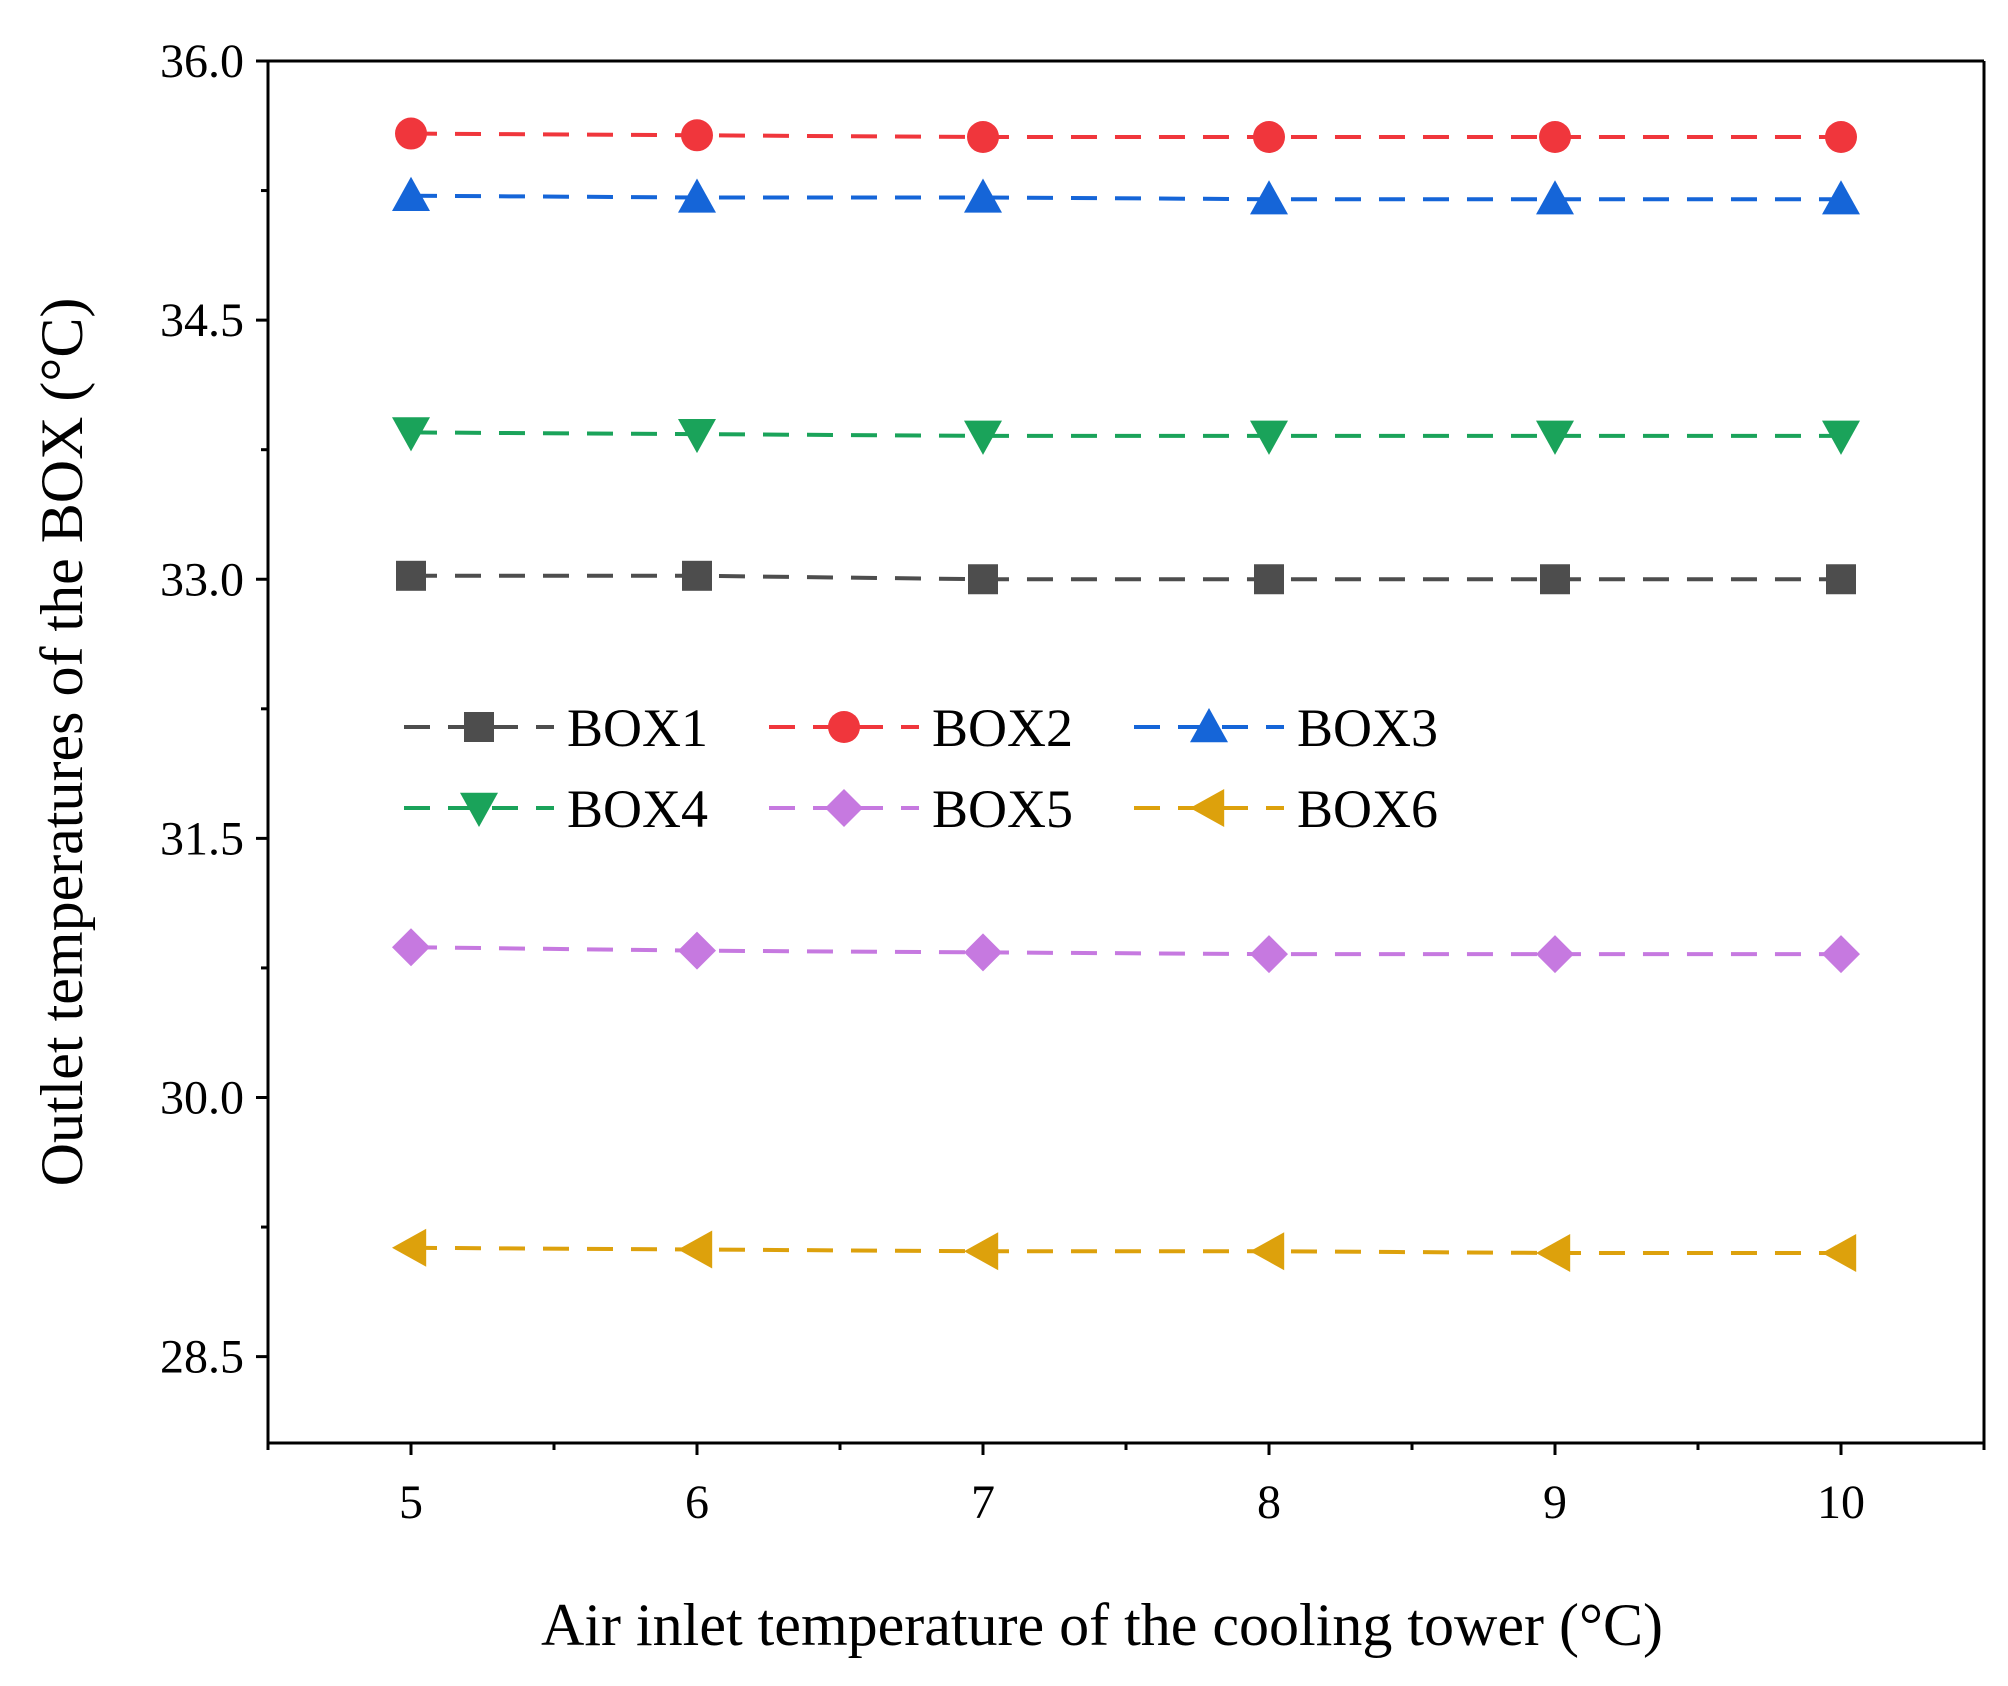 This screenshot has height=1686, width=2008. I want to click on data-point-box2-x6, so click(697, 135).